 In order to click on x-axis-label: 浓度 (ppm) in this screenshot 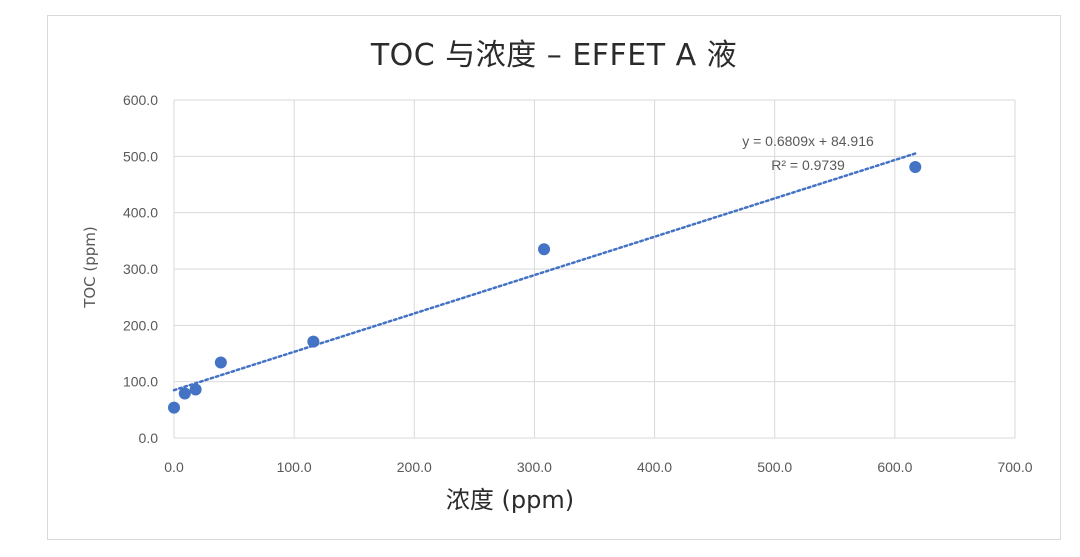, I will do `click(510, 500)`.